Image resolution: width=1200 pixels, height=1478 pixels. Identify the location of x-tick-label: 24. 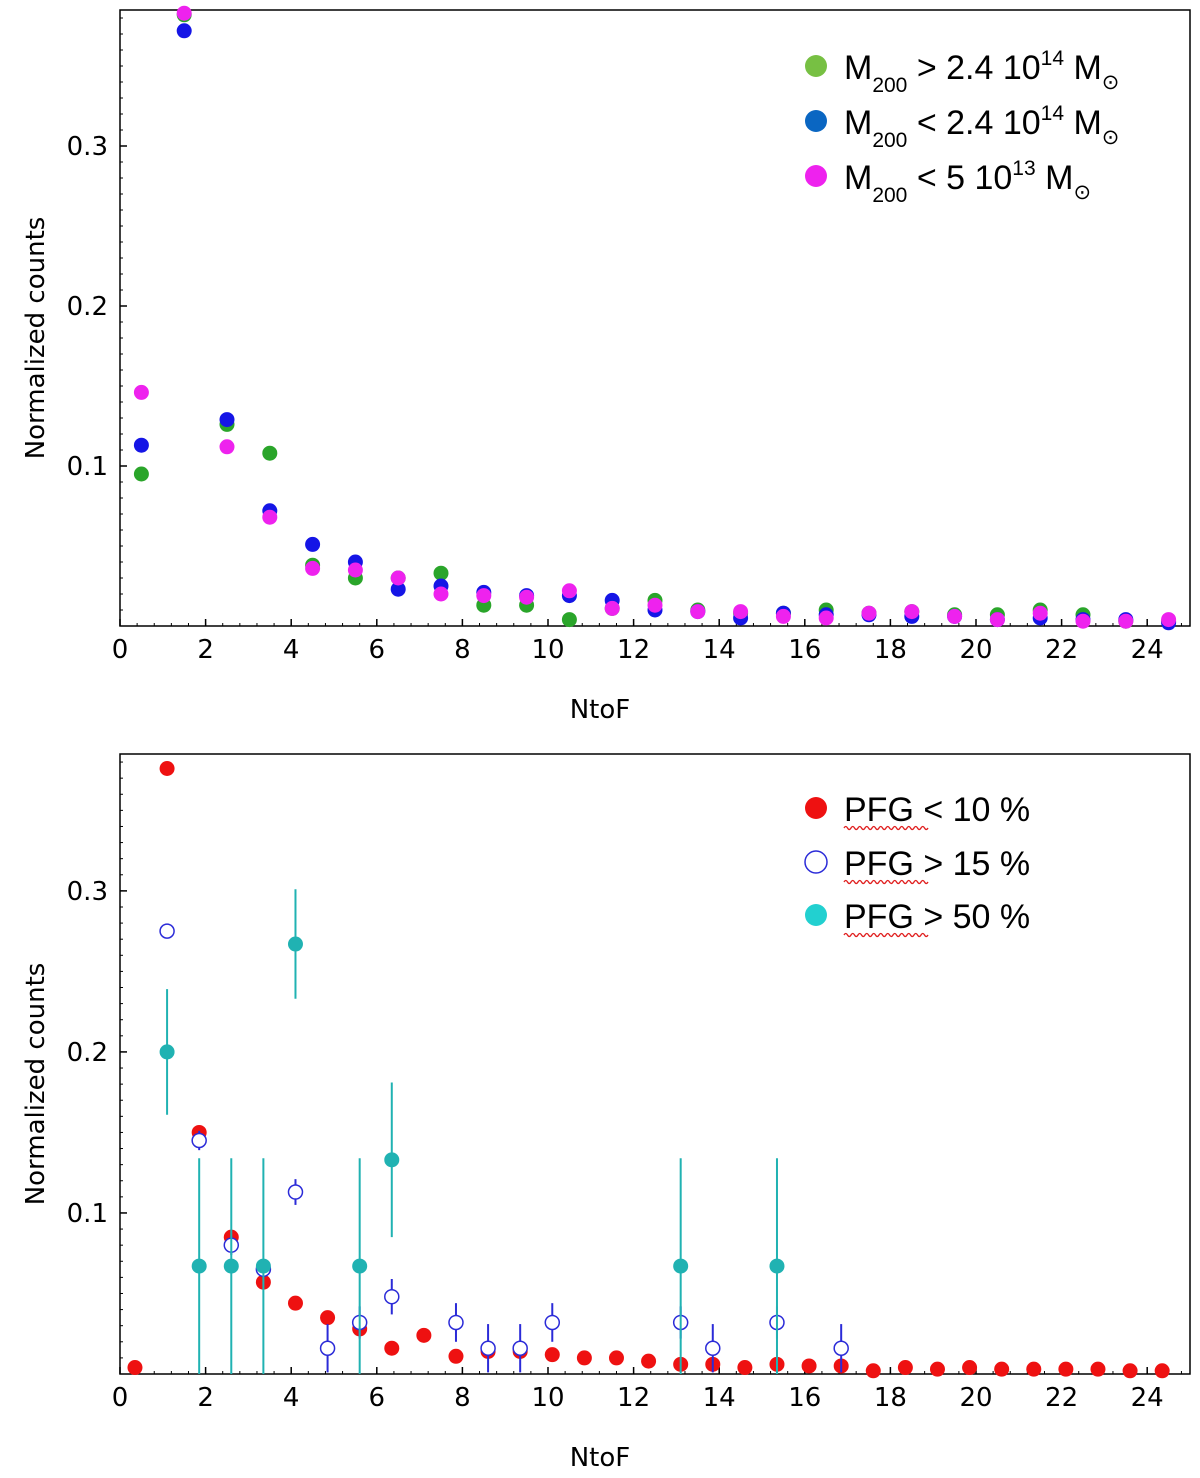
(1147, 1398).